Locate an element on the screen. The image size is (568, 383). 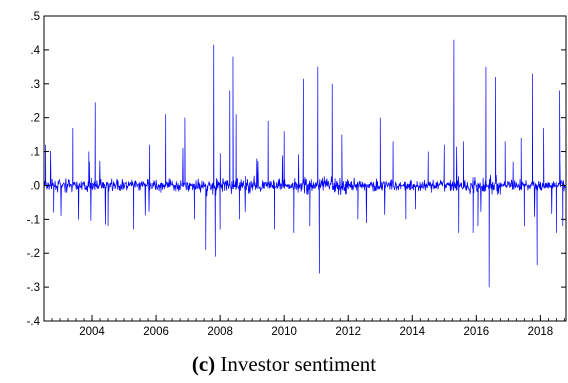
y-tick-label-7: -.2 is located at coordinates (33, 254).